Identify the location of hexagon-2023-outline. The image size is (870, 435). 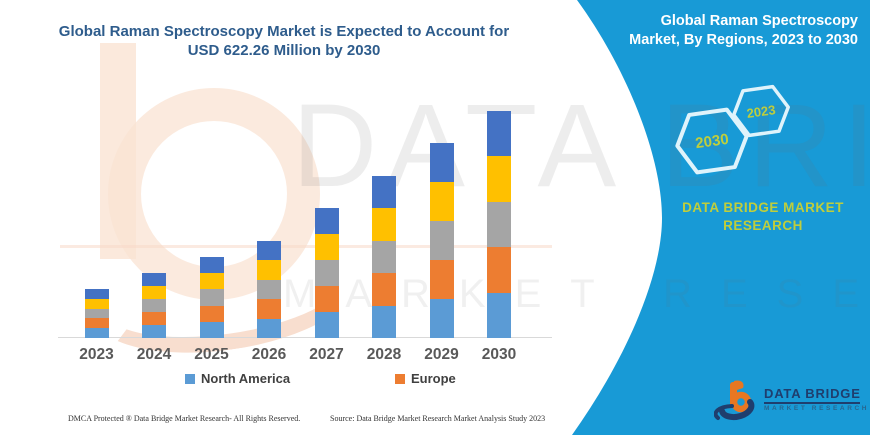
(761, 111).